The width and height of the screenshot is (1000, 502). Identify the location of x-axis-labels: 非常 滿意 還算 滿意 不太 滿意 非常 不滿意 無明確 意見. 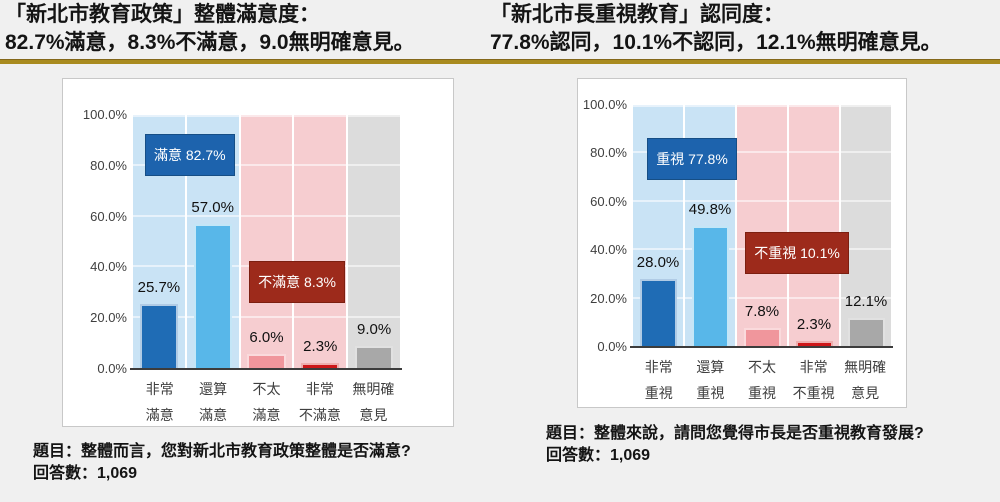
(266, 402).